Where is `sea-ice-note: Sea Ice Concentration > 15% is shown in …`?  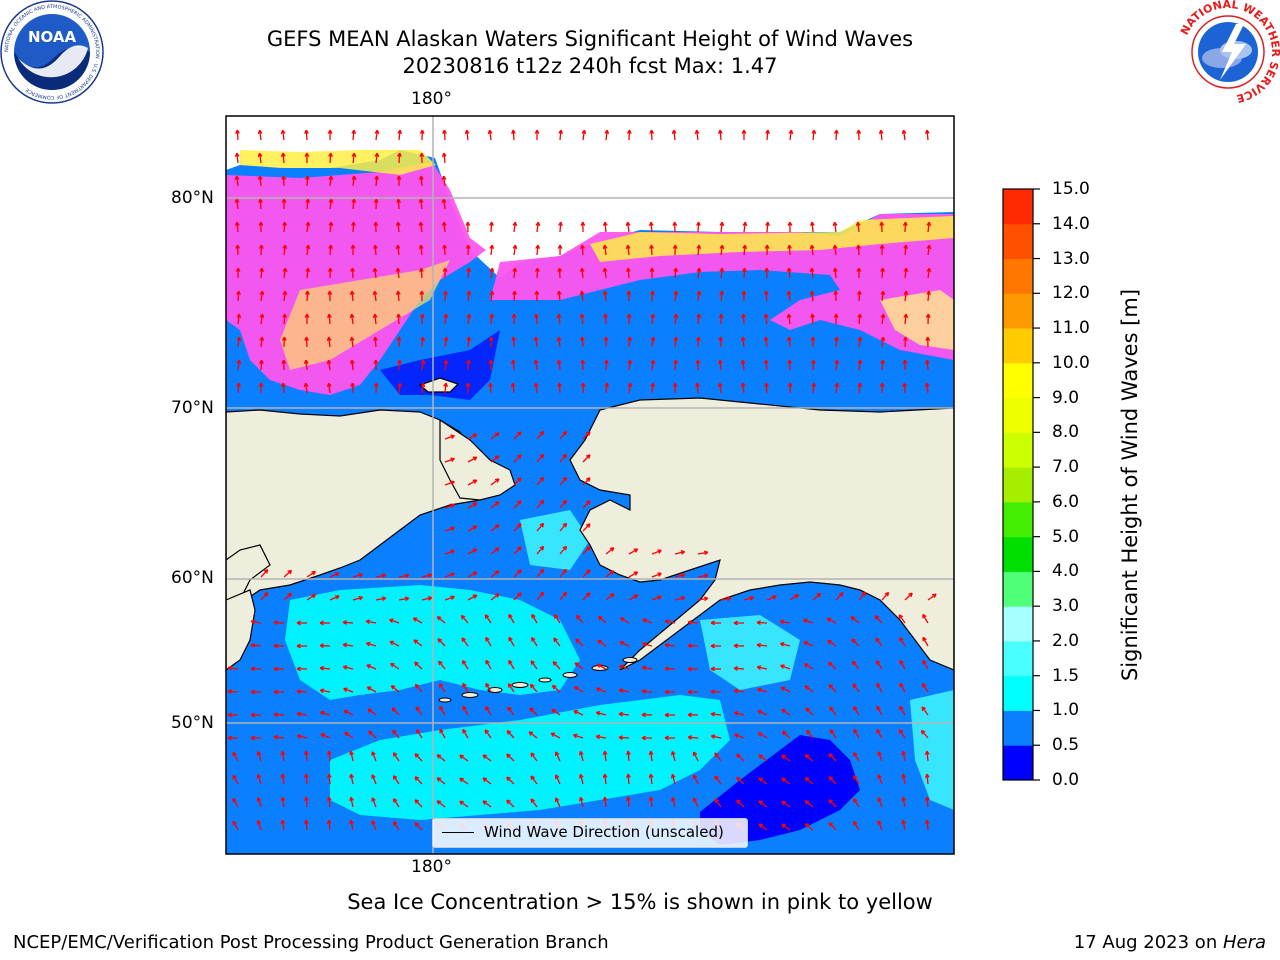 sea-ice-note: Sea Ice Concentration > 15% is shown in … is located at coordinates (640, 902).